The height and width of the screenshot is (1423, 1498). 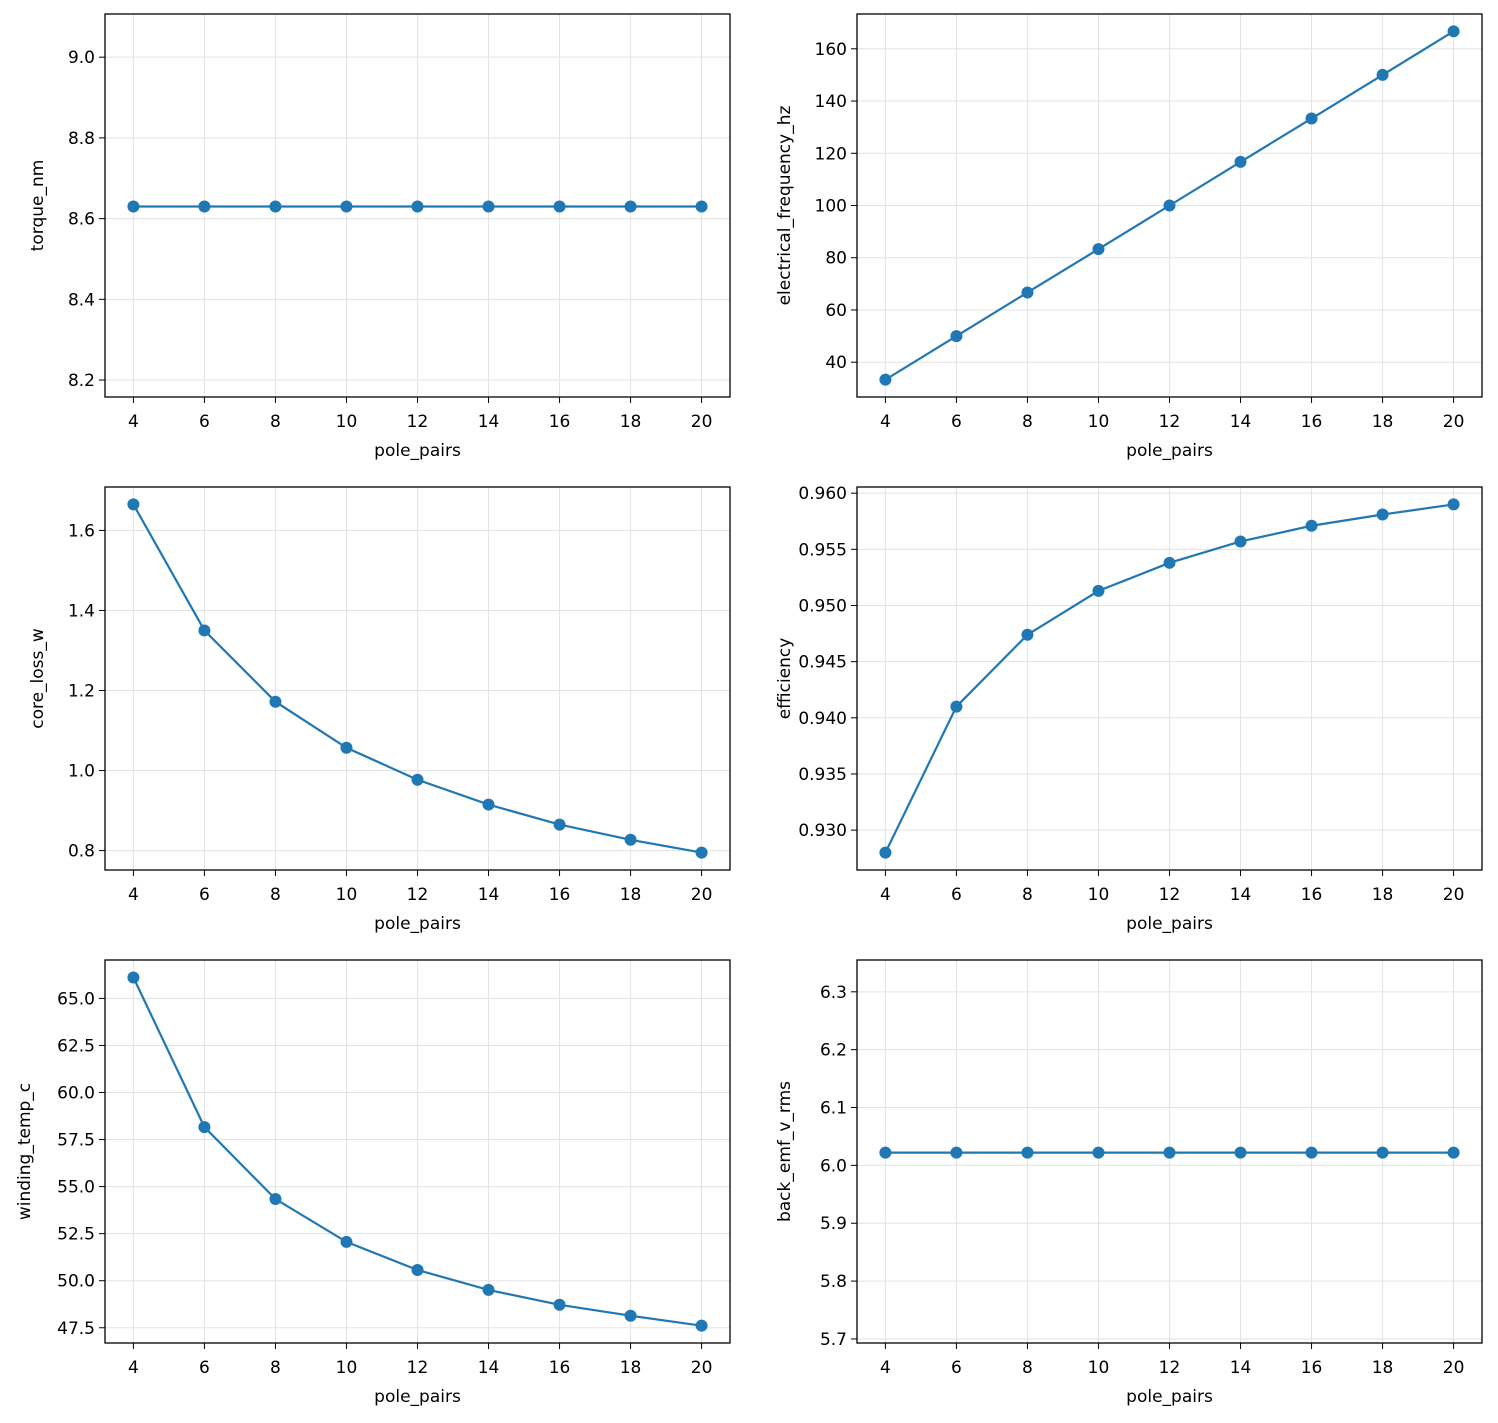 What do you see at coordinates (785, 206) in the screenshot?
I see `y-axis-label: electrical_frequency_hz` at bounding box center [785, 206].